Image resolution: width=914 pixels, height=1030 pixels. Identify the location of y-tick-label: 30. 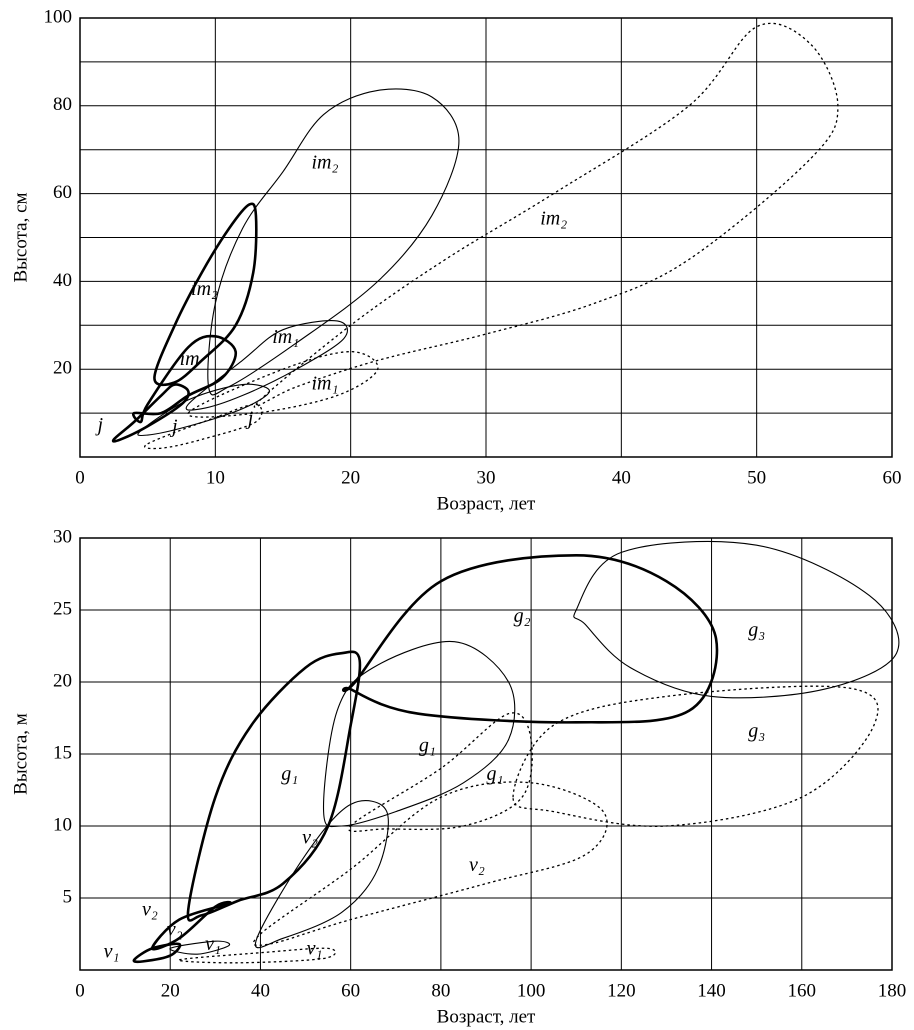
(62, 536).